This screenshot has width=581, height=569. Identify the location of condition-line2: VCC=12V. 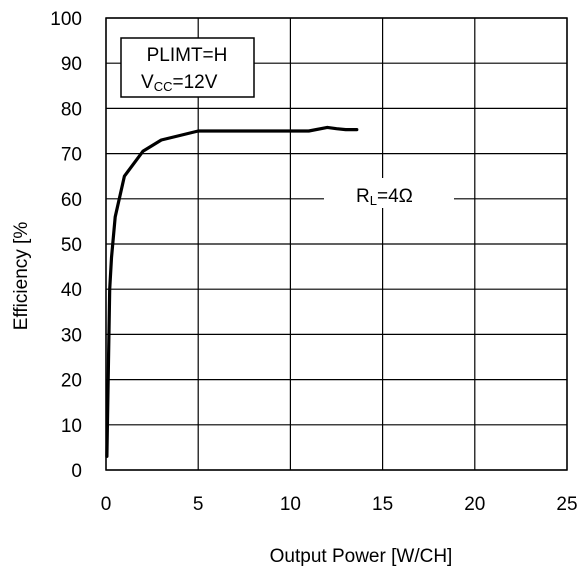
(179, 83).